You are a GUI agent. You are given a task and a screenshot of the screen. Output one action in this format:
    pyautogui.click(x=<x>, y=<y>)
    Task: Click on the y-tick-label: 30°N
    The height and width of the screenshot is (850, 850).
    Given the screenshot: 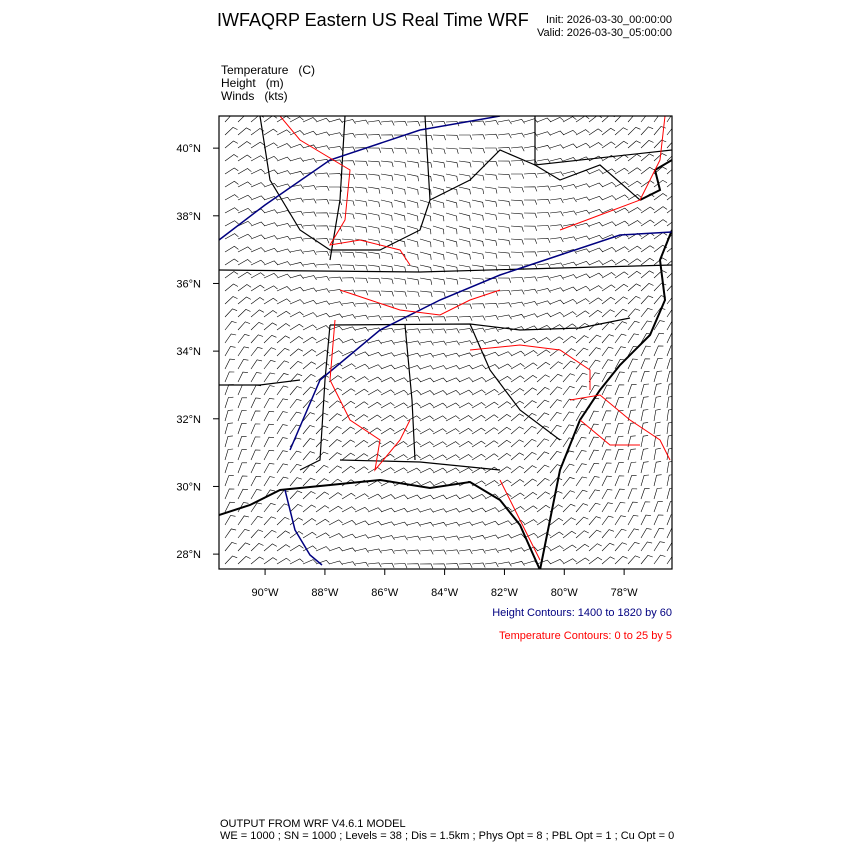 What is the action you would take?
    pyautogui.click(x=188, y=487)
    